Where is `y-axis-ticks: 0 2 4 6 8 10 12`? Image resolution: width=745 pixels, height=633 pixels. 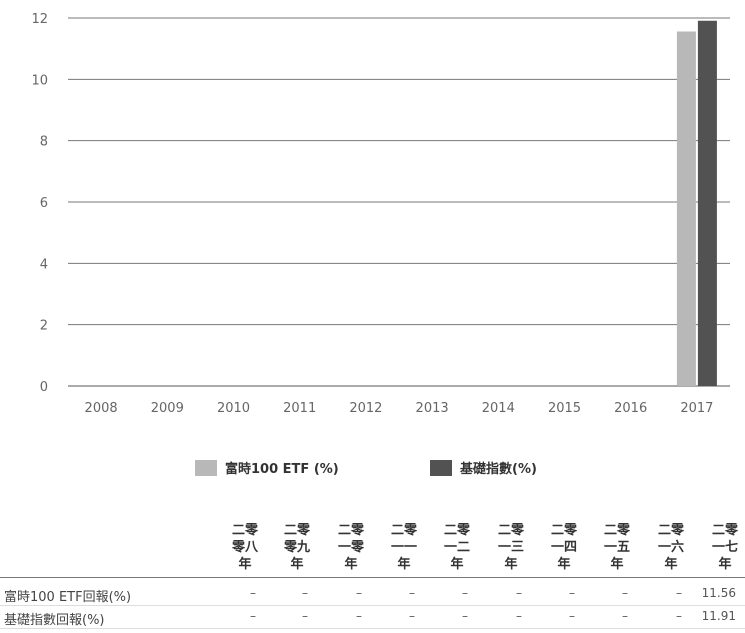 y-axis-ticks: 0 2 4 6 8 10 12 is located at coordinates (39, 203).